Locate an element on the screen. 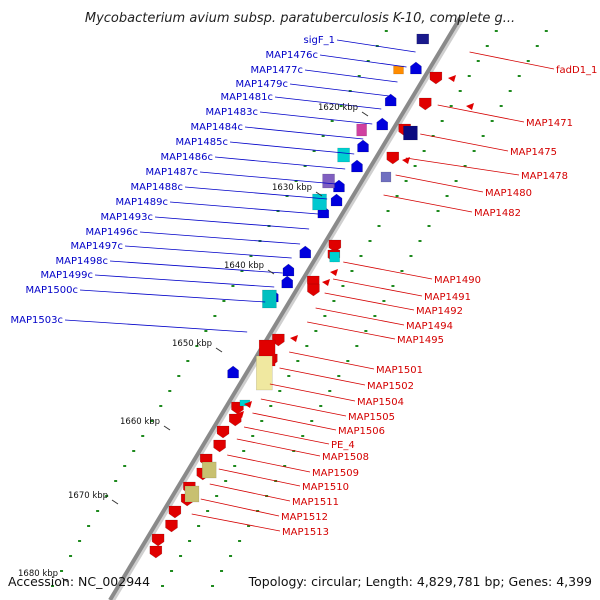  gene-label-left: sigF_1 is located at coordinates (319, 40).